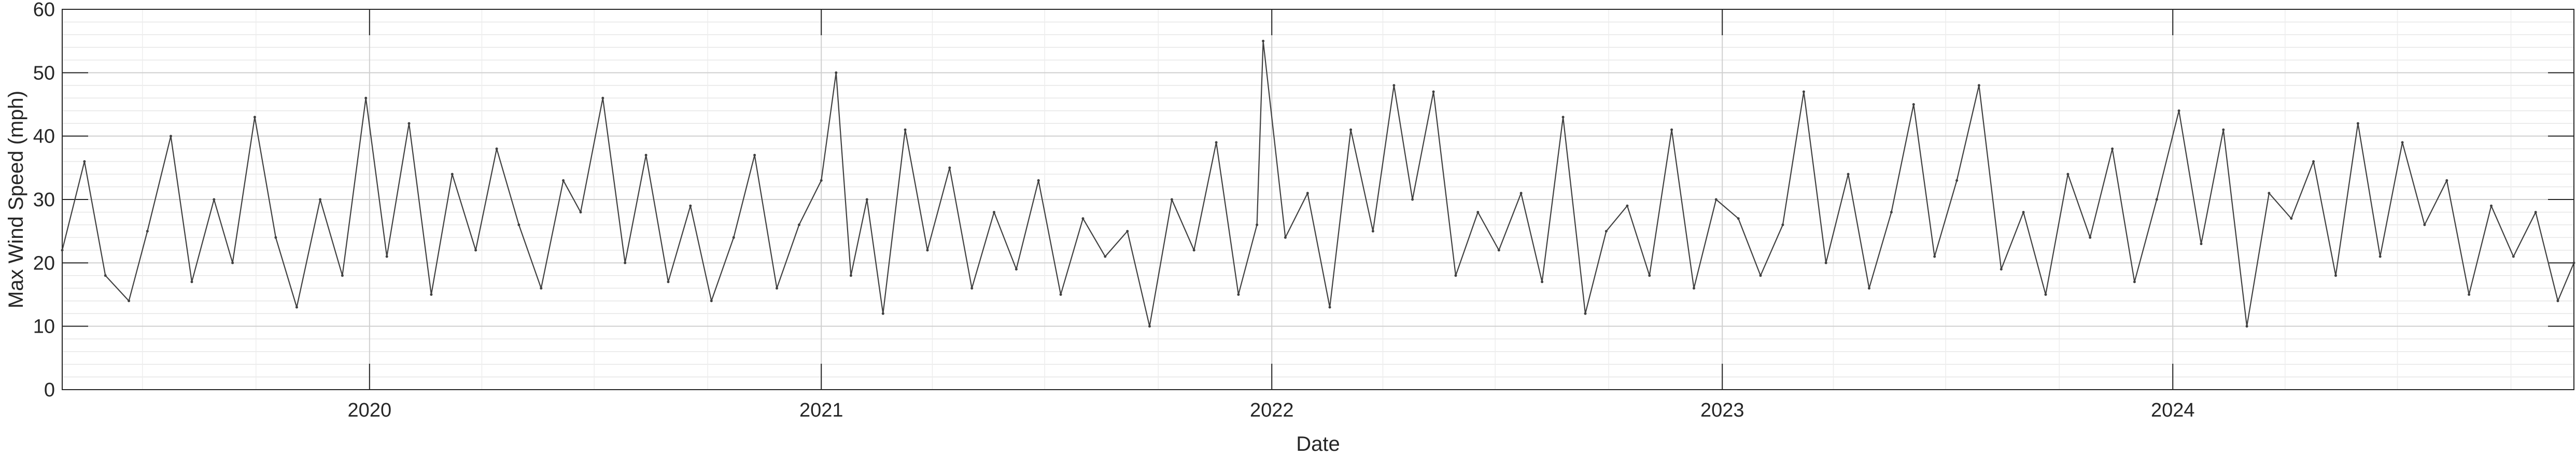  Describe the element at coordinates (44, 73) in the screenshot. I see `y-tick-label: 50` at that location.